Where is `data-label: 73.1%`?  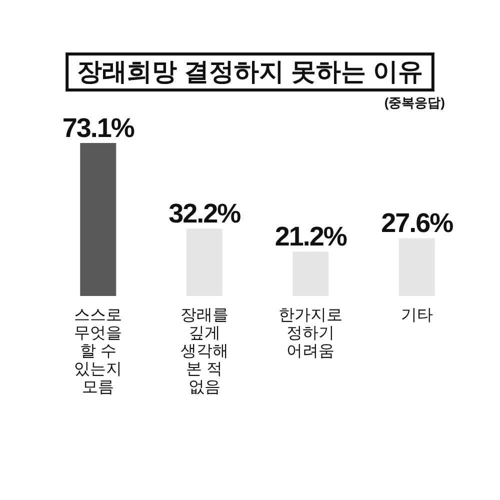 data-label: 73.1% is located at coordinates (98, 128).